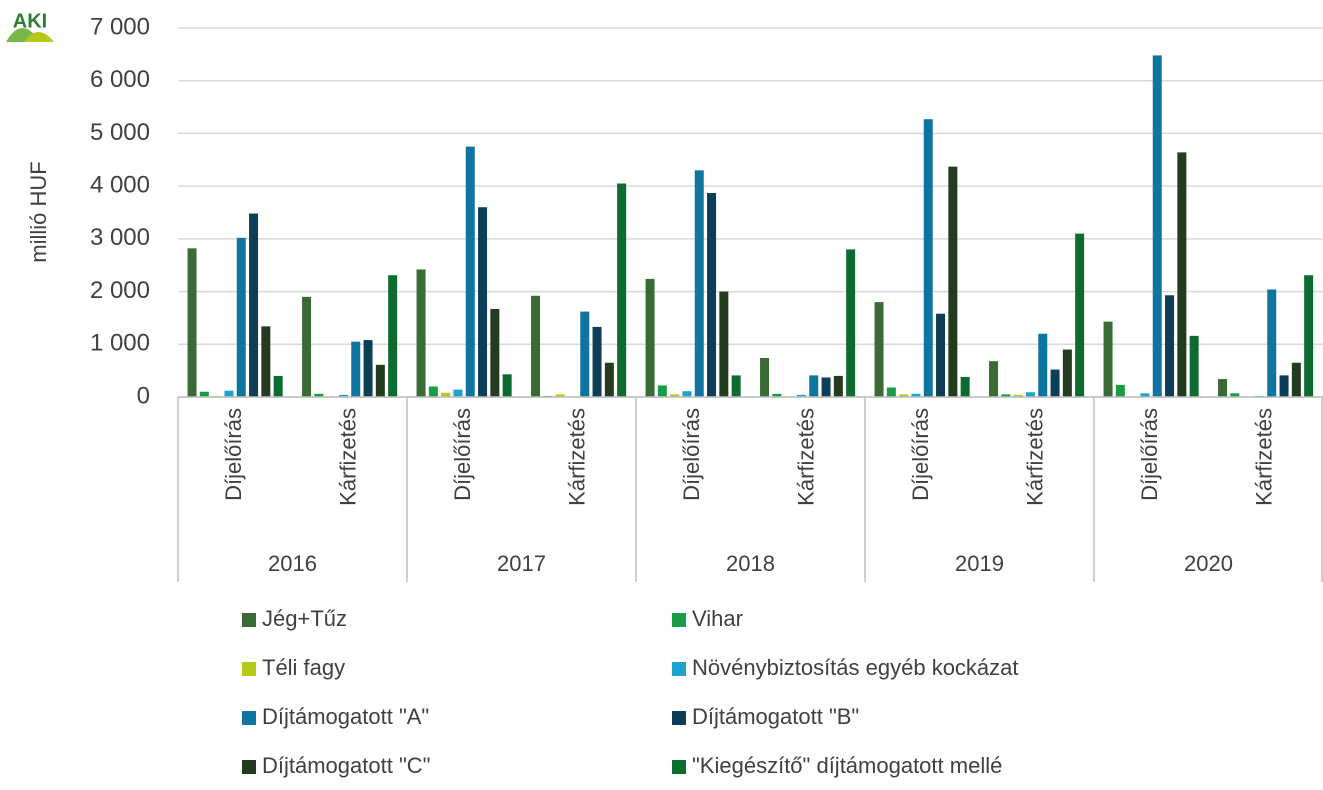 This screenshot has width=1323, height=790. Describe the element at coordinates (39, 37) in the screenshot. I see `logo-shape` at that location.